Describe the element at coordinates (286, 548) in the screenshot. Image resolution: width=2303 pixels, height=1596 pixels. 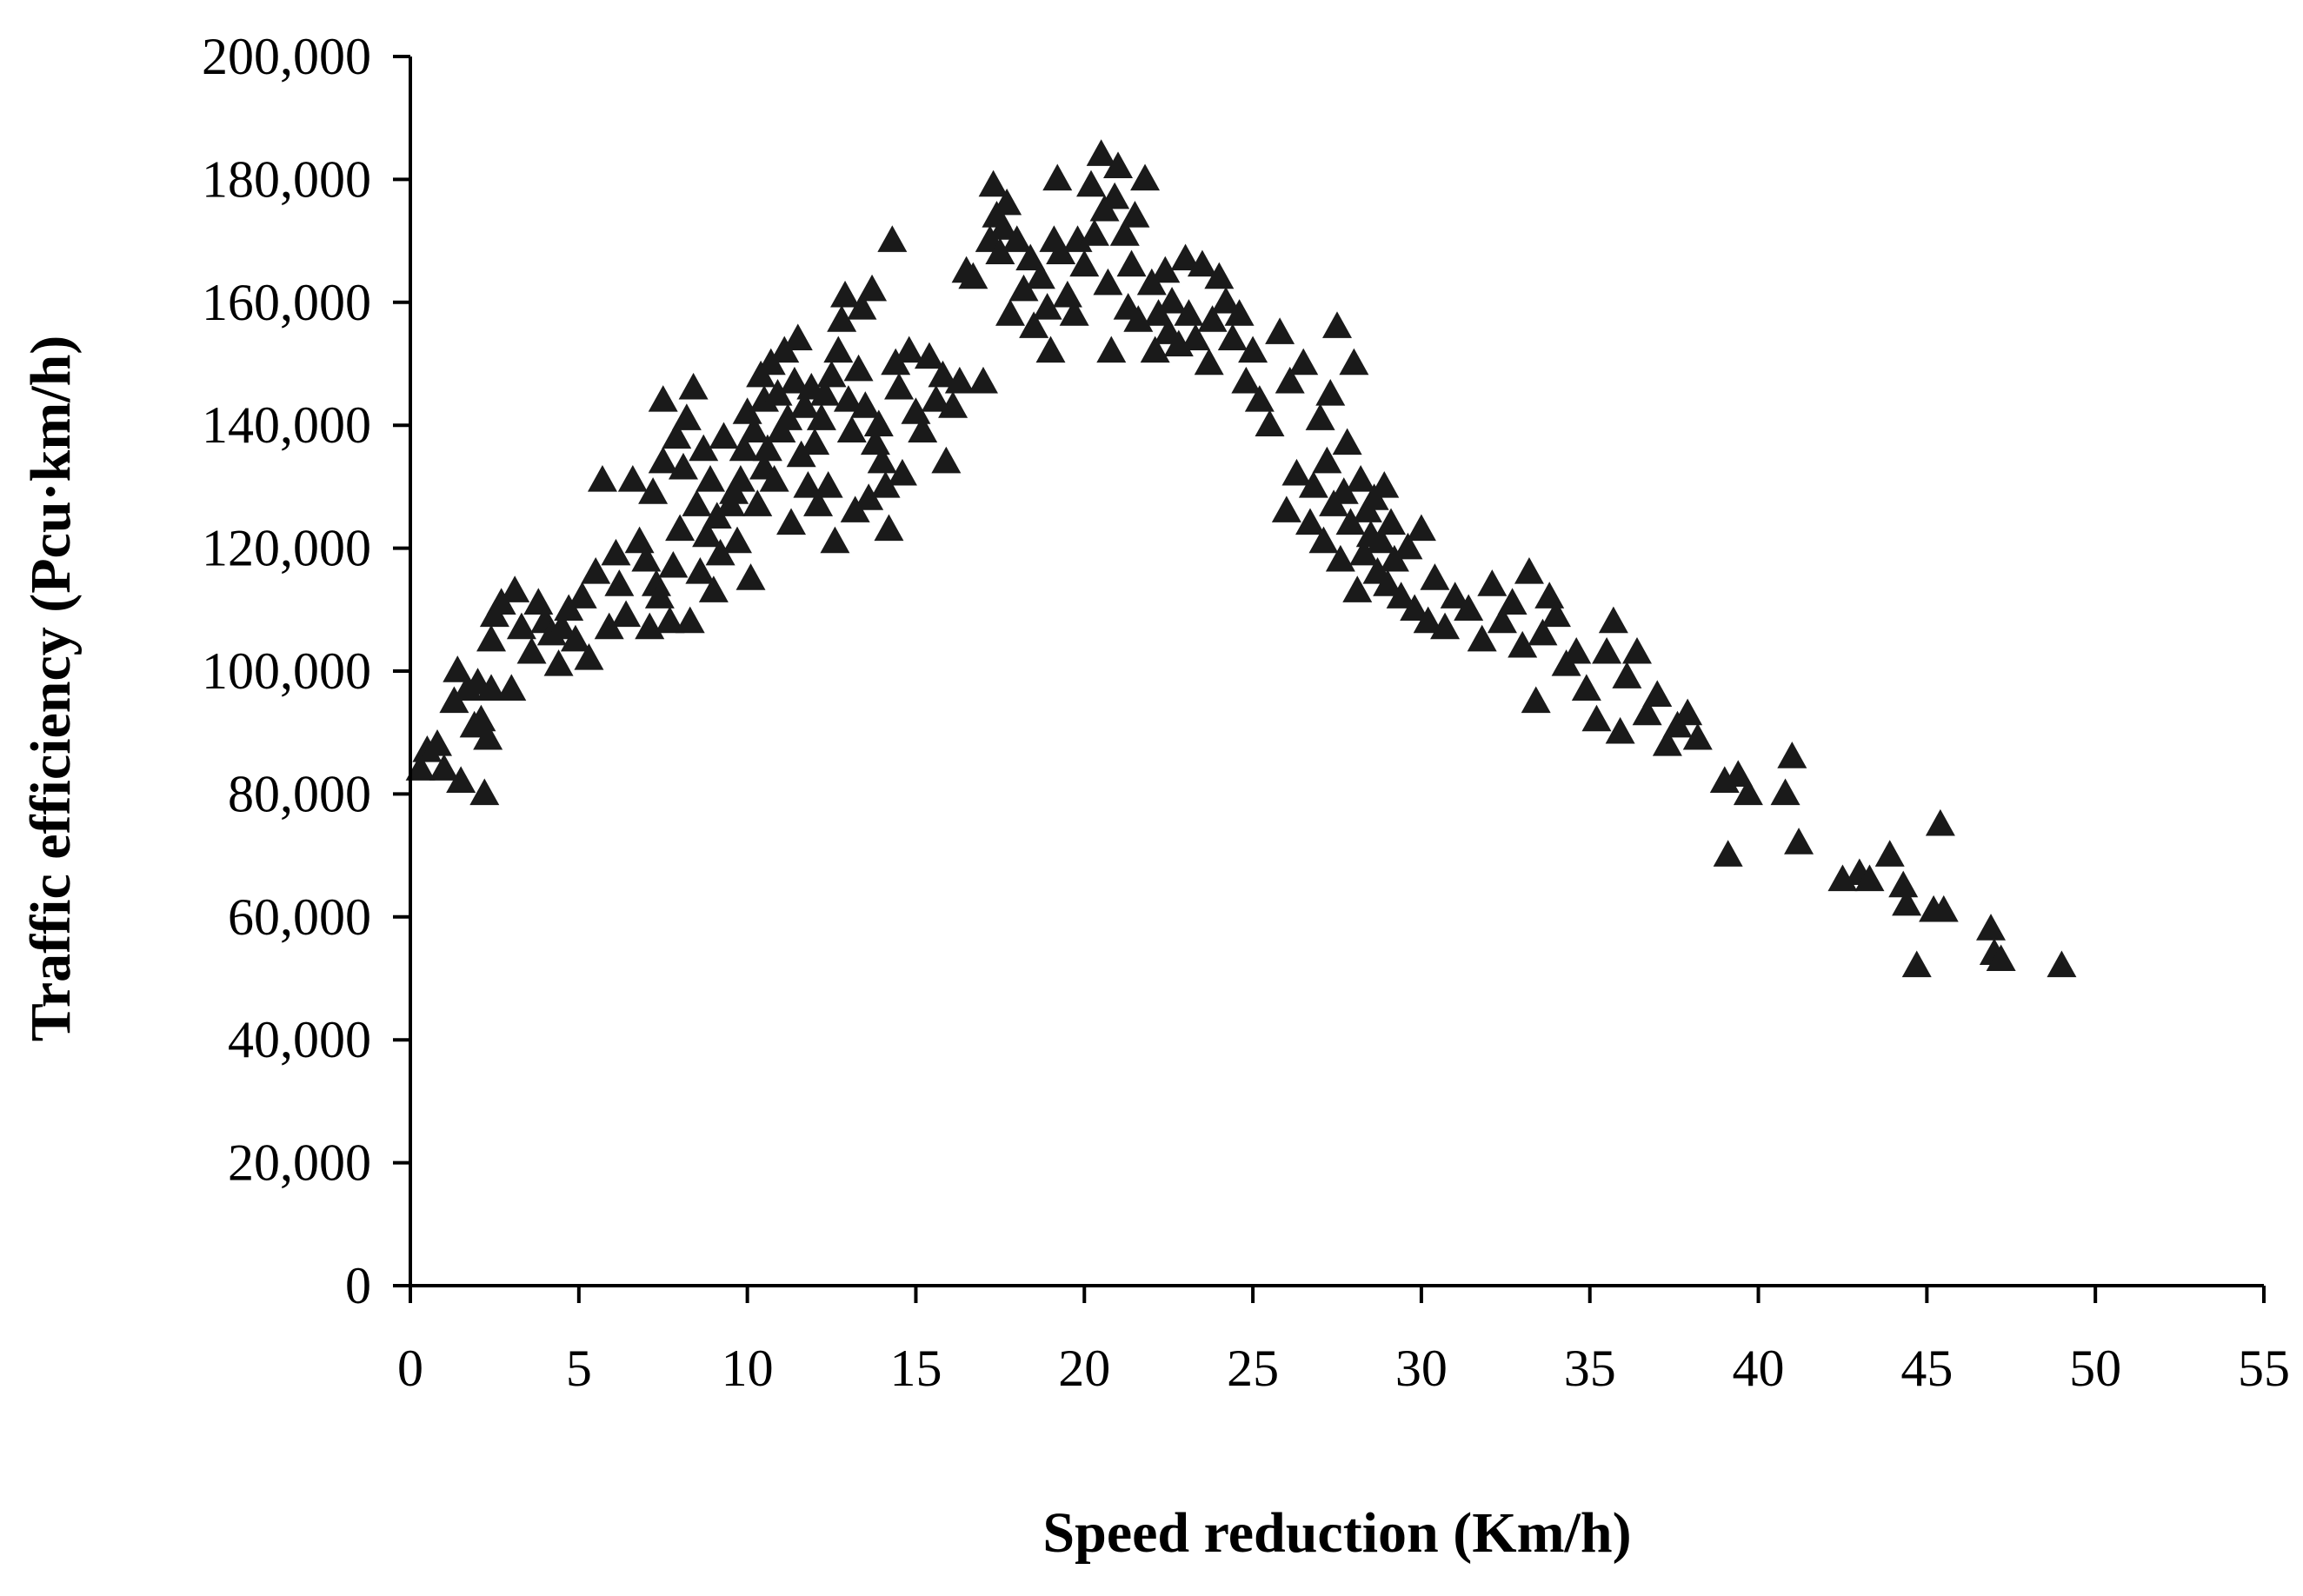
I see `y-tick-label: 120,000` at that location.